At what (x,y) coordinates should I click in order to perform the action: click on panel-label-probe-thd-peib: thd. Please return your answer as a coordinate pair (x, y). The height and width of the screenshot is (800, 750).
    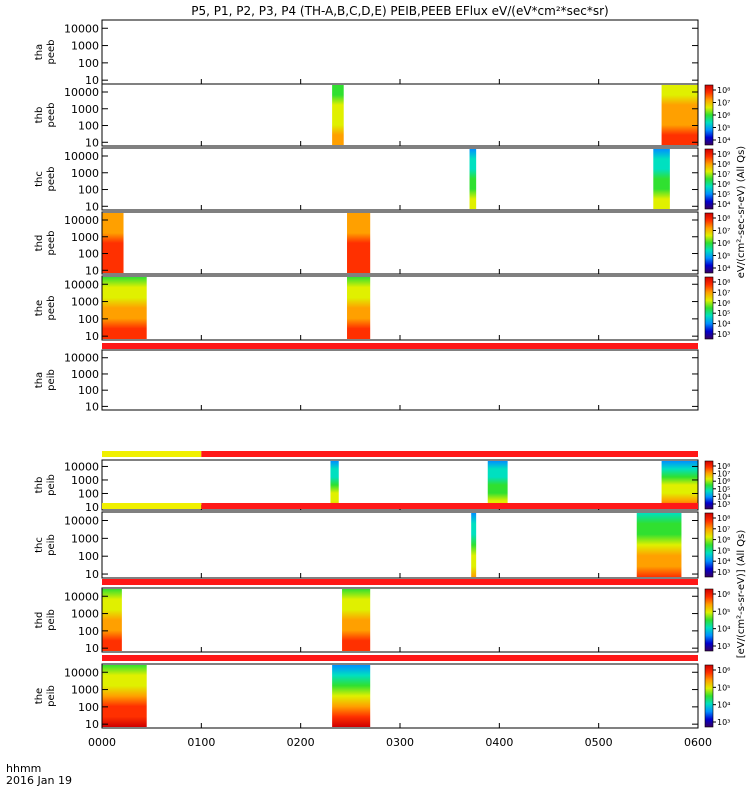
    Looking at the image, I should click on (39, 620).